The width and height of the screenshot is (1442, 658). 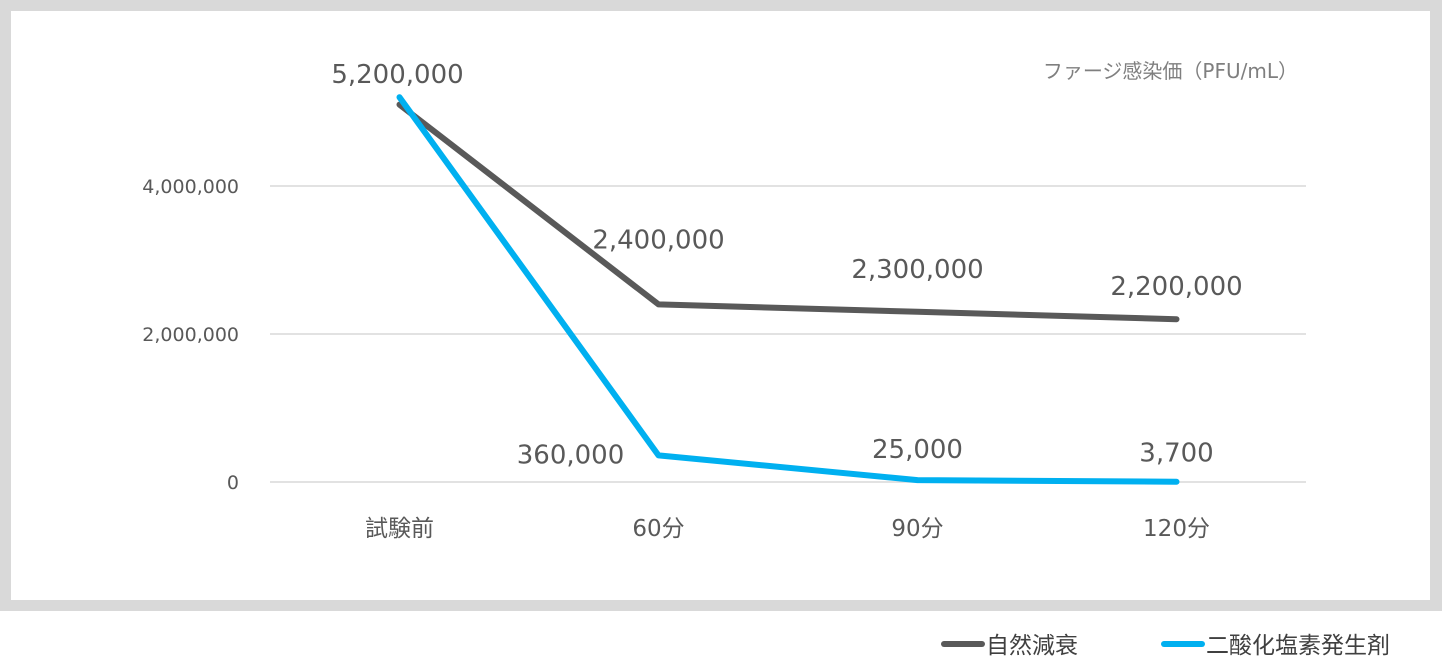 I want to click on x-category-label: 120分, so click(x=1176, y=529).